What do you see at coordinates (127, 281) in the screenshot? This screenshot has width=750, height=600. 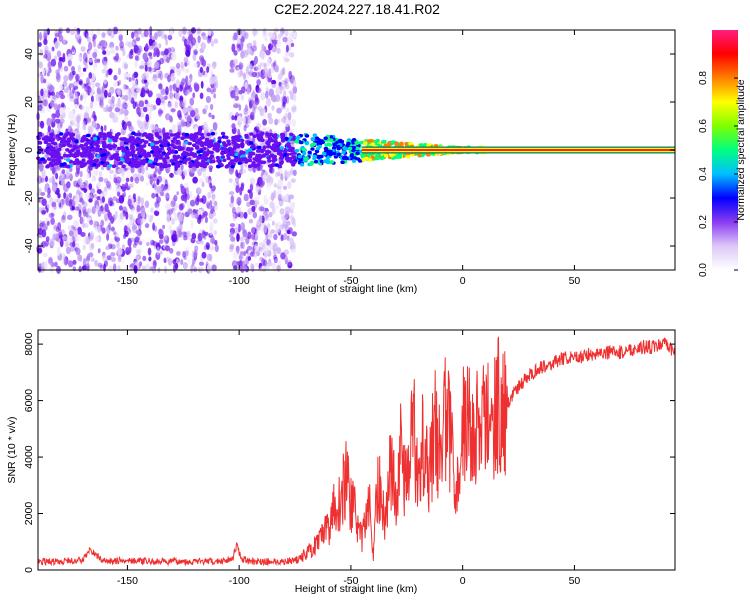 I see `x-tick-label: -150` at bounding box center [127, 281].